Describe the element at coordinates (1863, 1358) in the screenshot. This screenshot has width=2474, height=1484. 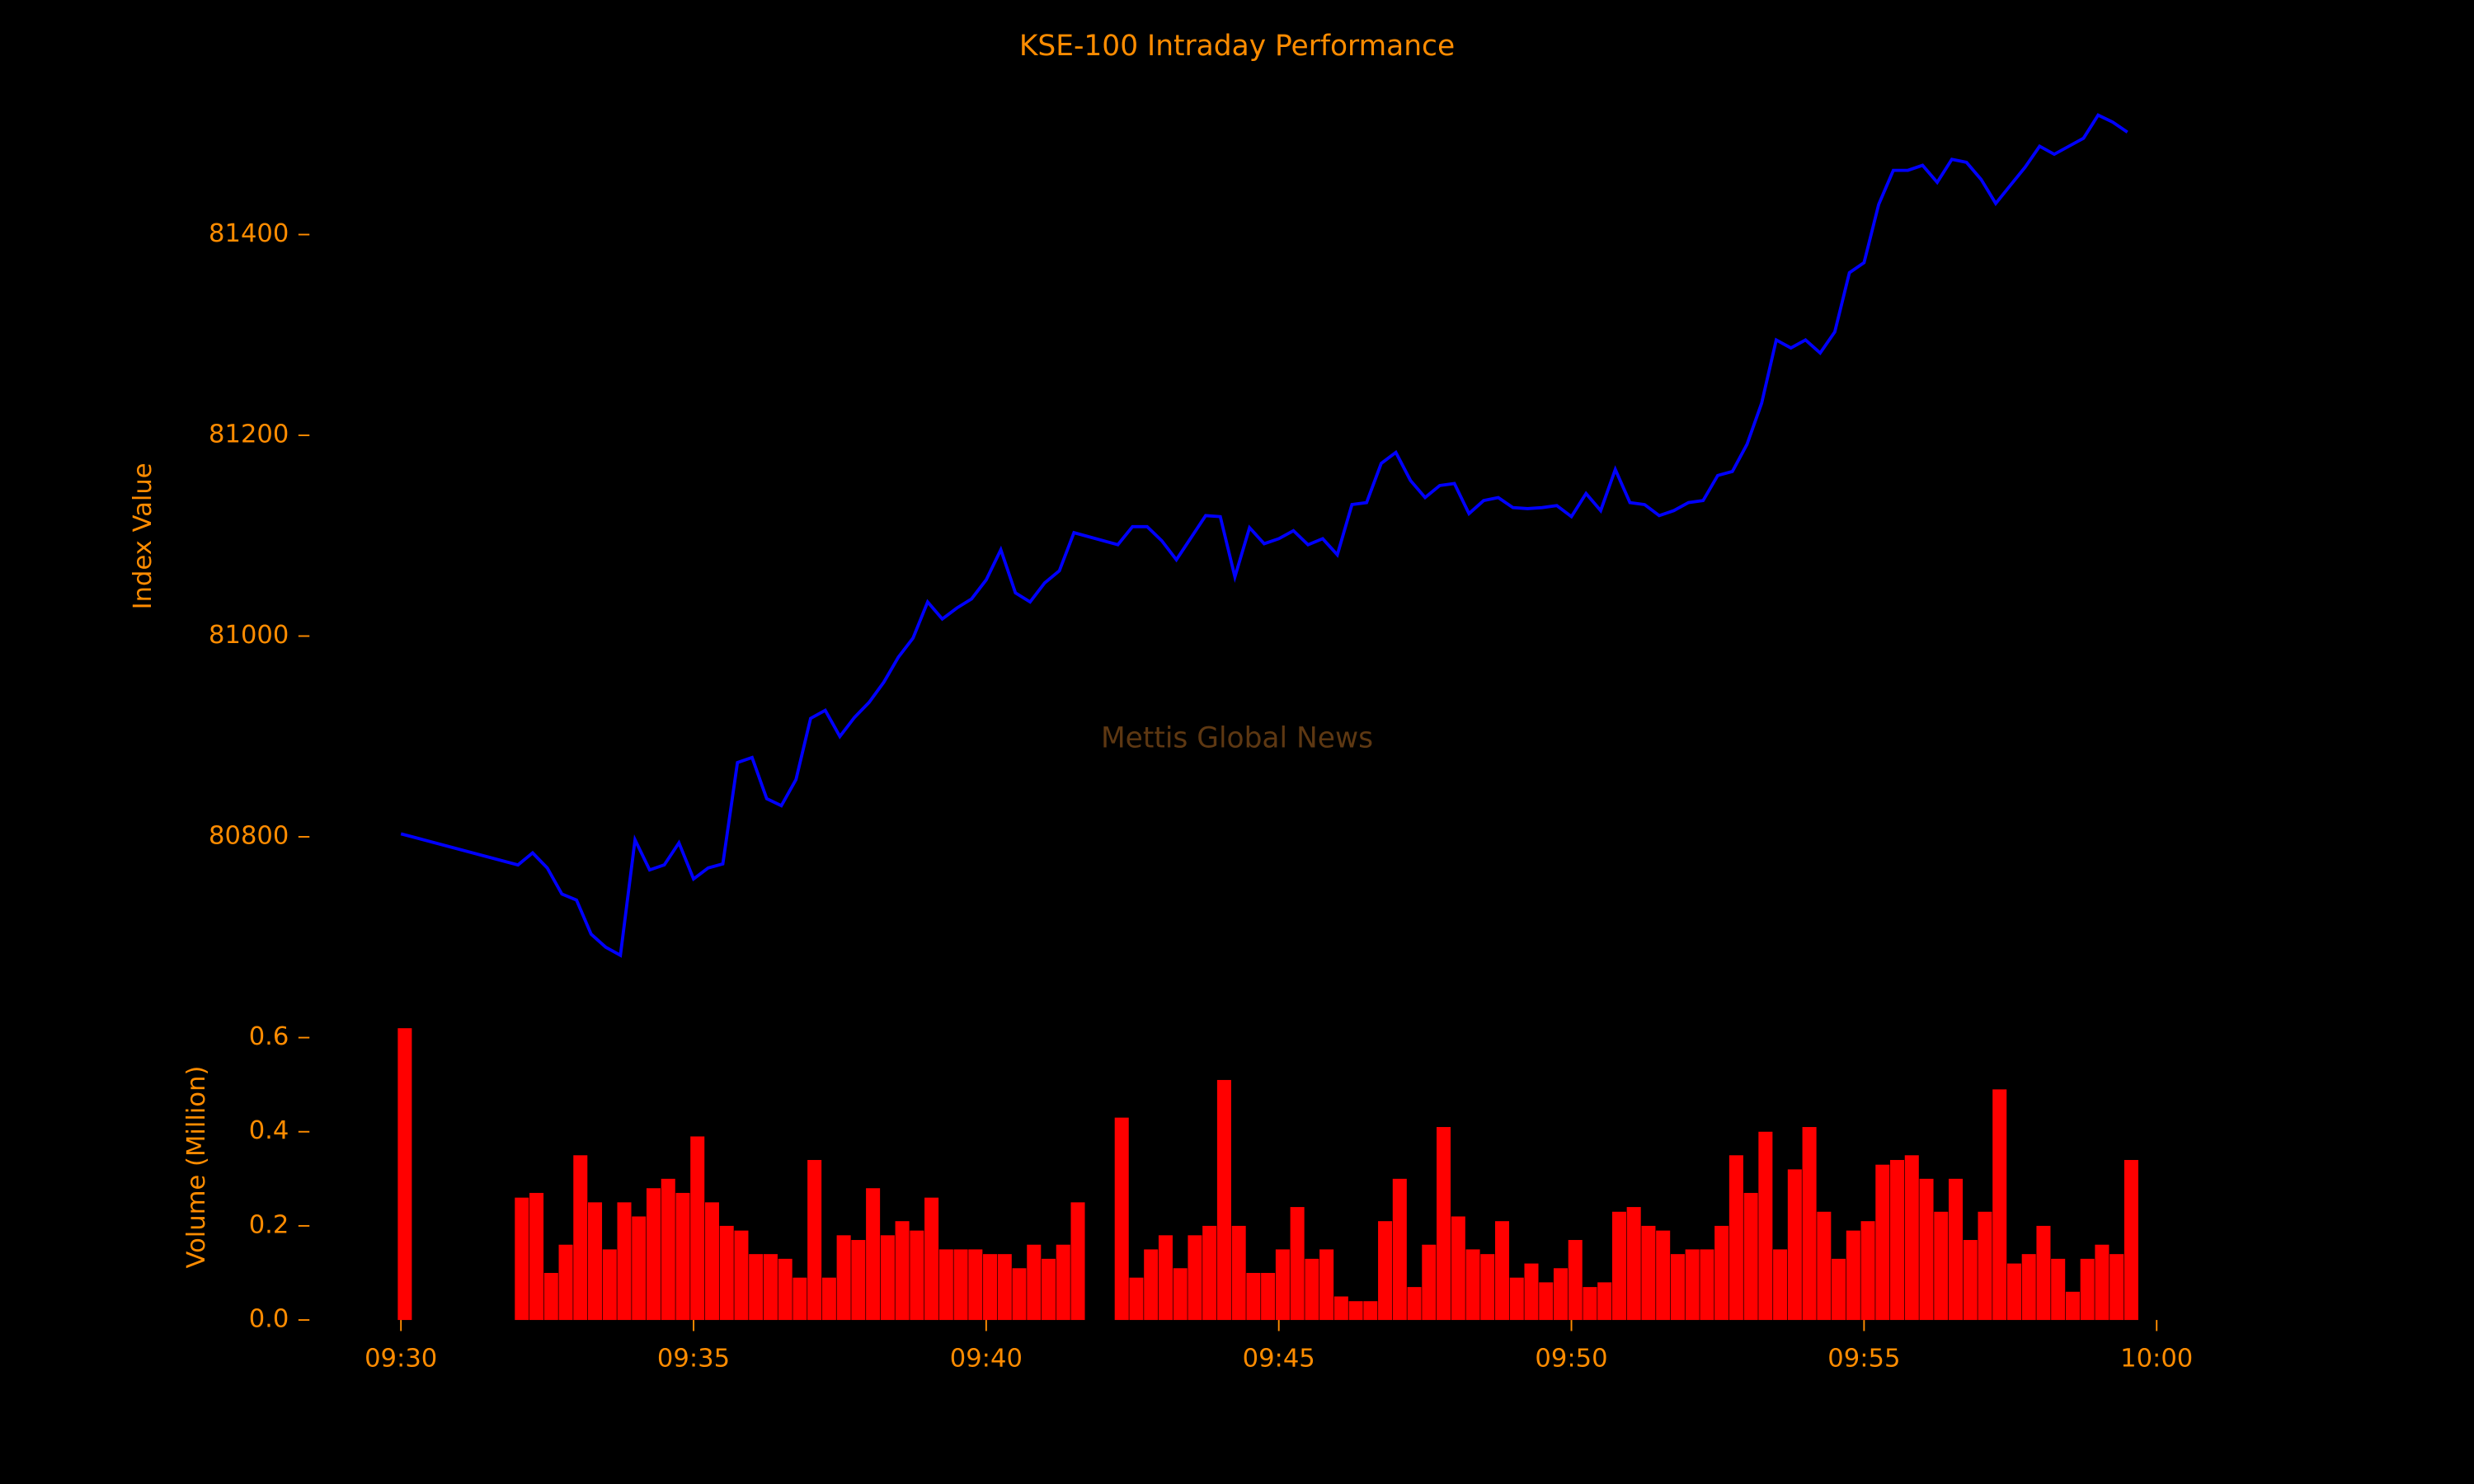
I see `x-tick-label: 09:55` at that location.